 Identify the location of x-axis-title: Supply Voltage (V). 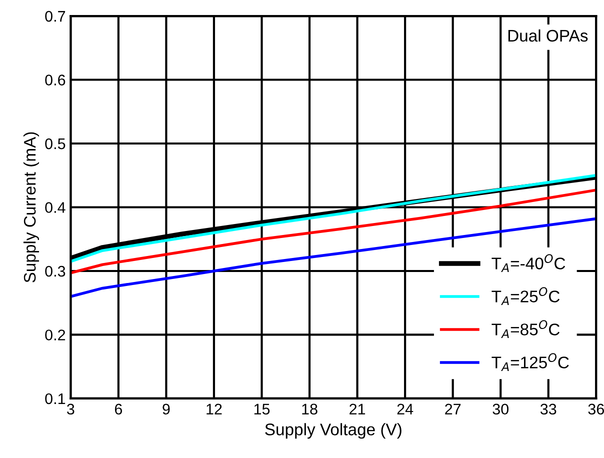
(333, 431).